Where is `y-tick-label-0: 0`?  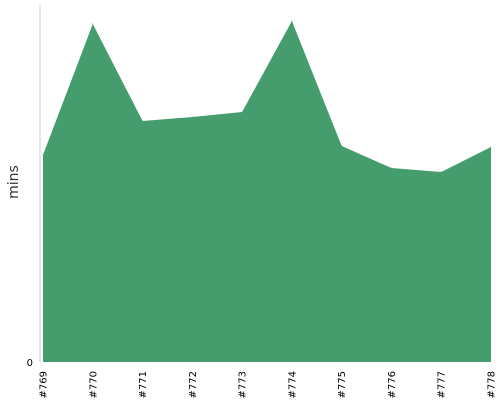
y-tick-label-0: 0 is located at coordinates (30, 363).